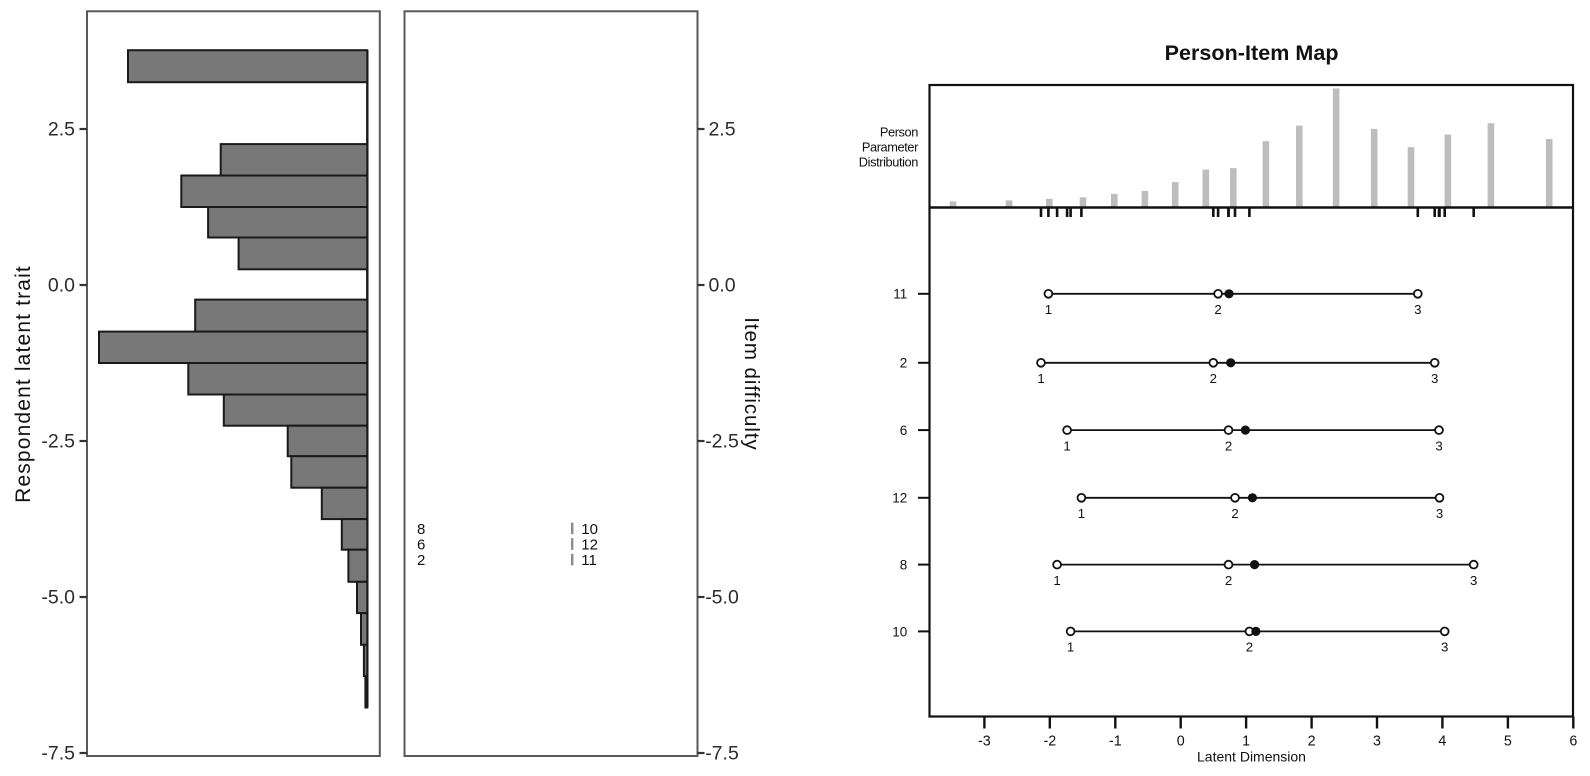  Describe the element at coordinates (1115, 741) in the screenshot. I see `svg-text: -1` at that location.